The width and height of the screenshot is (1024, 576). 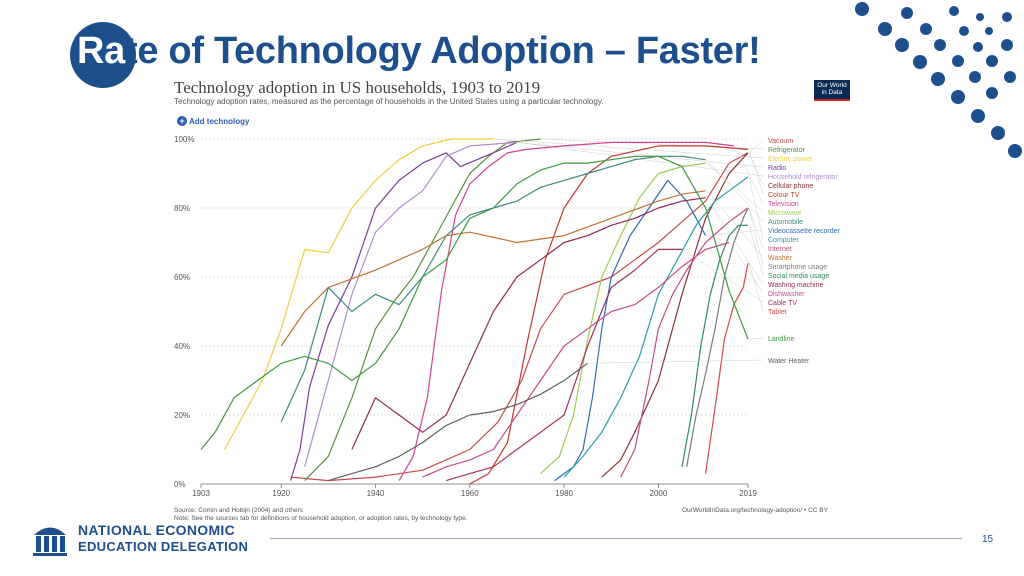 What do you see at coordinates (748, 493) in the screenshot?
I see `x-tick-label: 2019` at bounding box center [748, 493].